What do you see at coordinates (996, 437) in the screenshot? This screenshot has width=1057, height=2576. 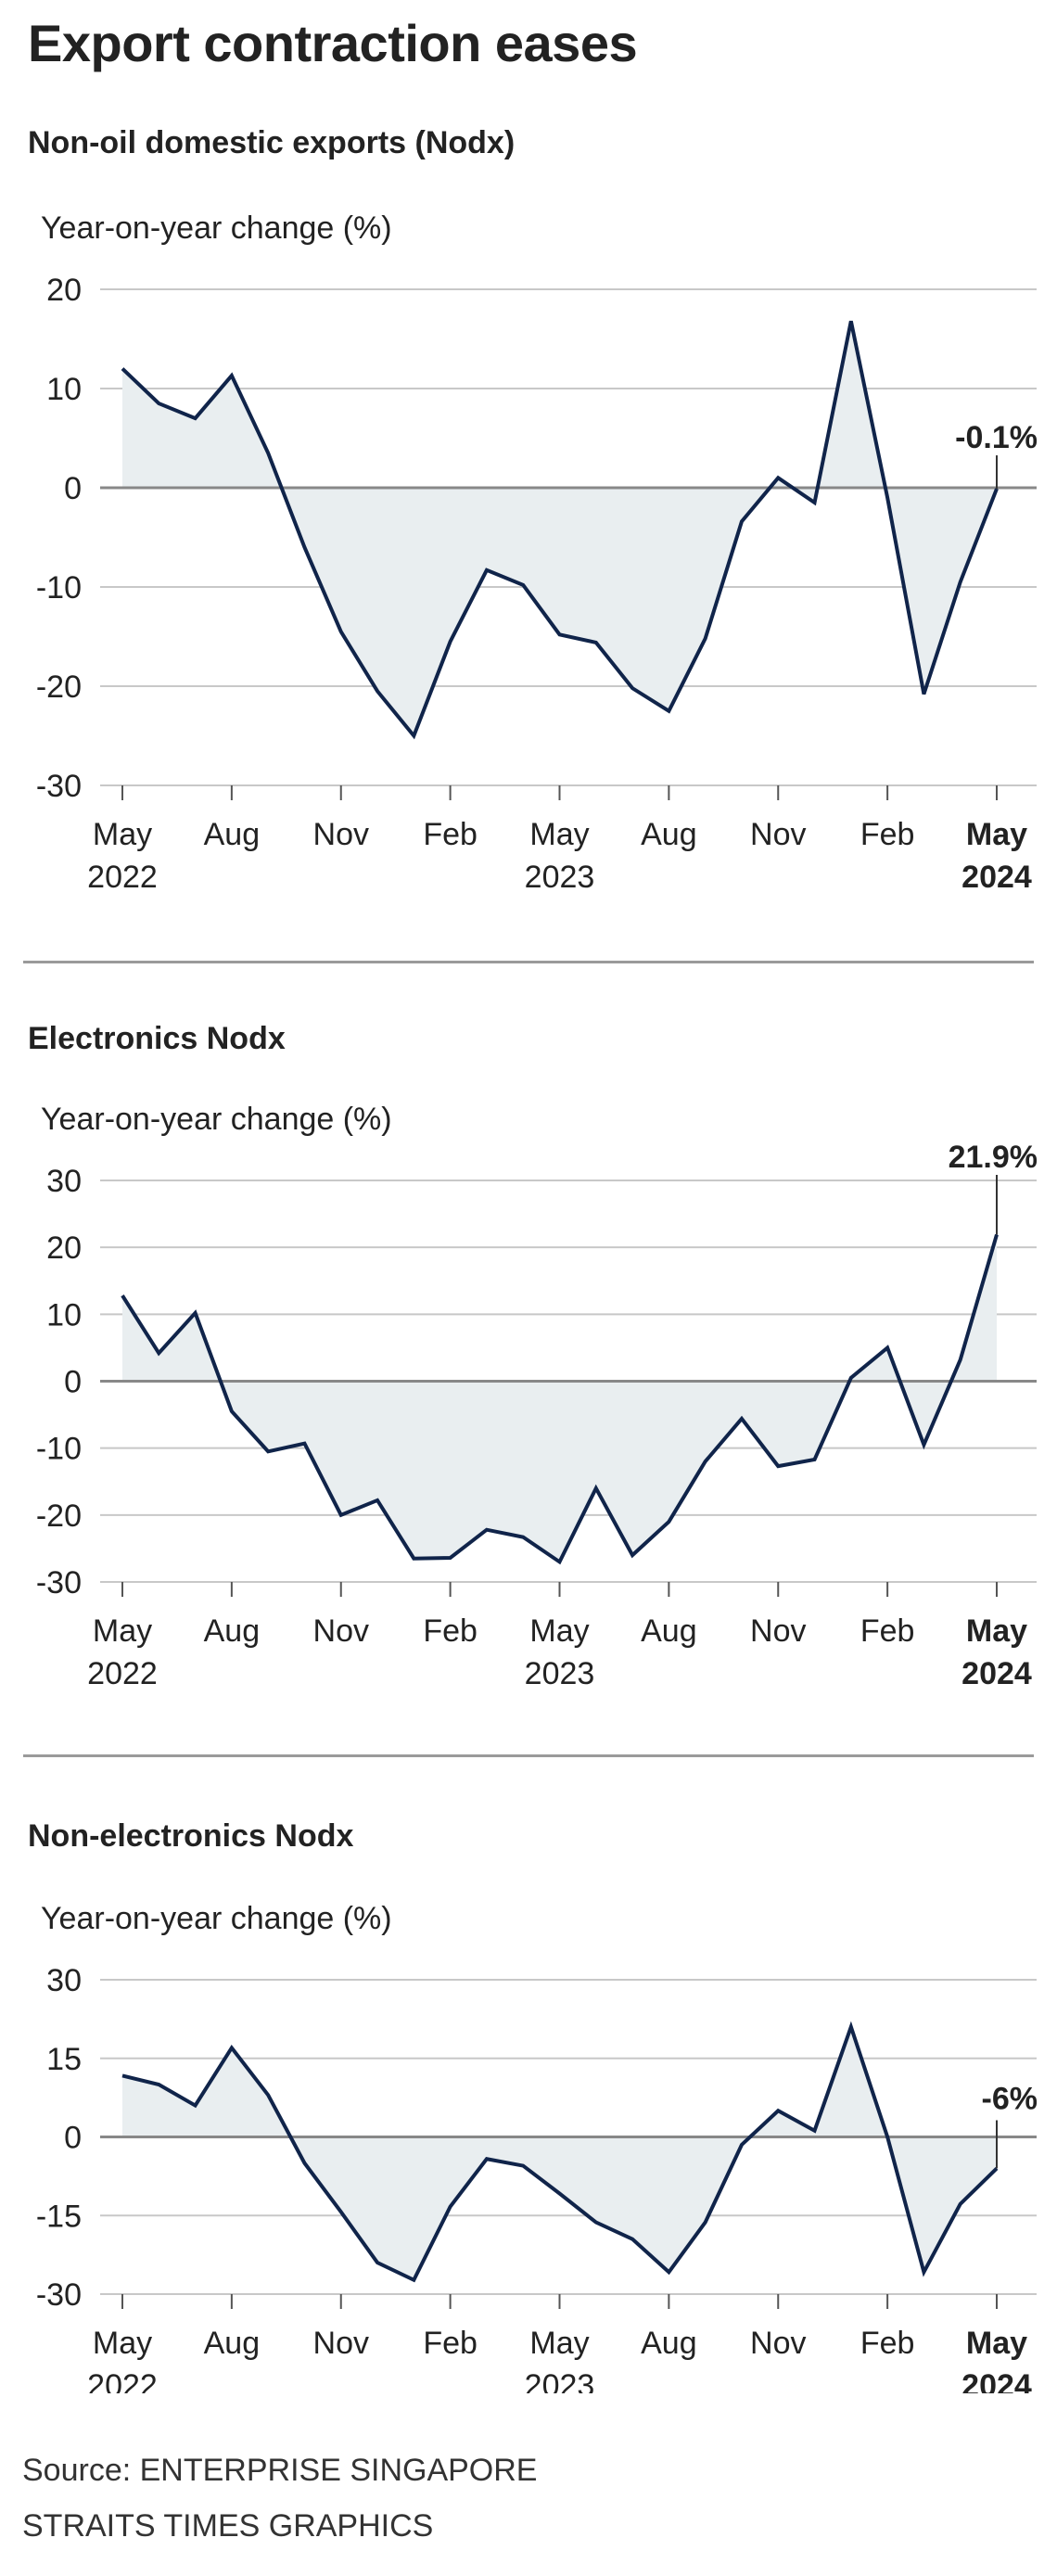 I see `annotation-label: -0.1%` at bounding box center [996, 437].